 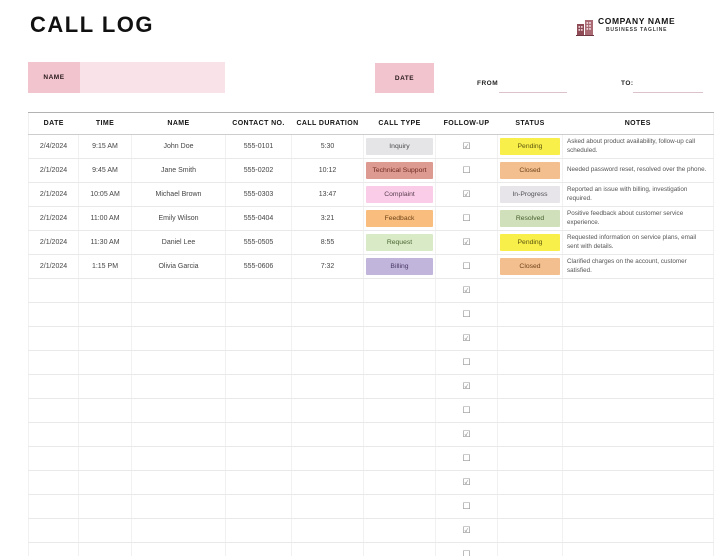 I want to click on from-date-input, so click(x=533, y=84).